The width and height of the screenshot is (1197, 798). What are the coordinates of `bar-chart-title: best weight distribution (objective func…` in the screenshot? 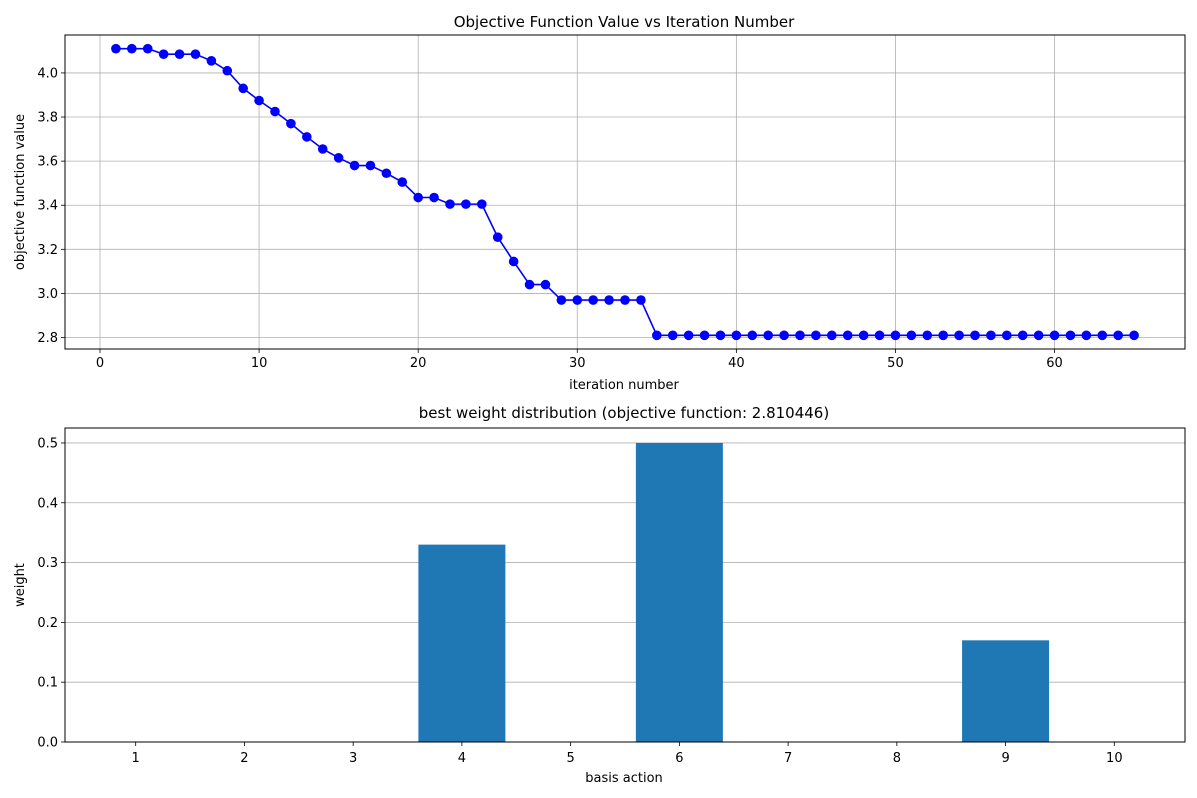 It's located at (624, 413).